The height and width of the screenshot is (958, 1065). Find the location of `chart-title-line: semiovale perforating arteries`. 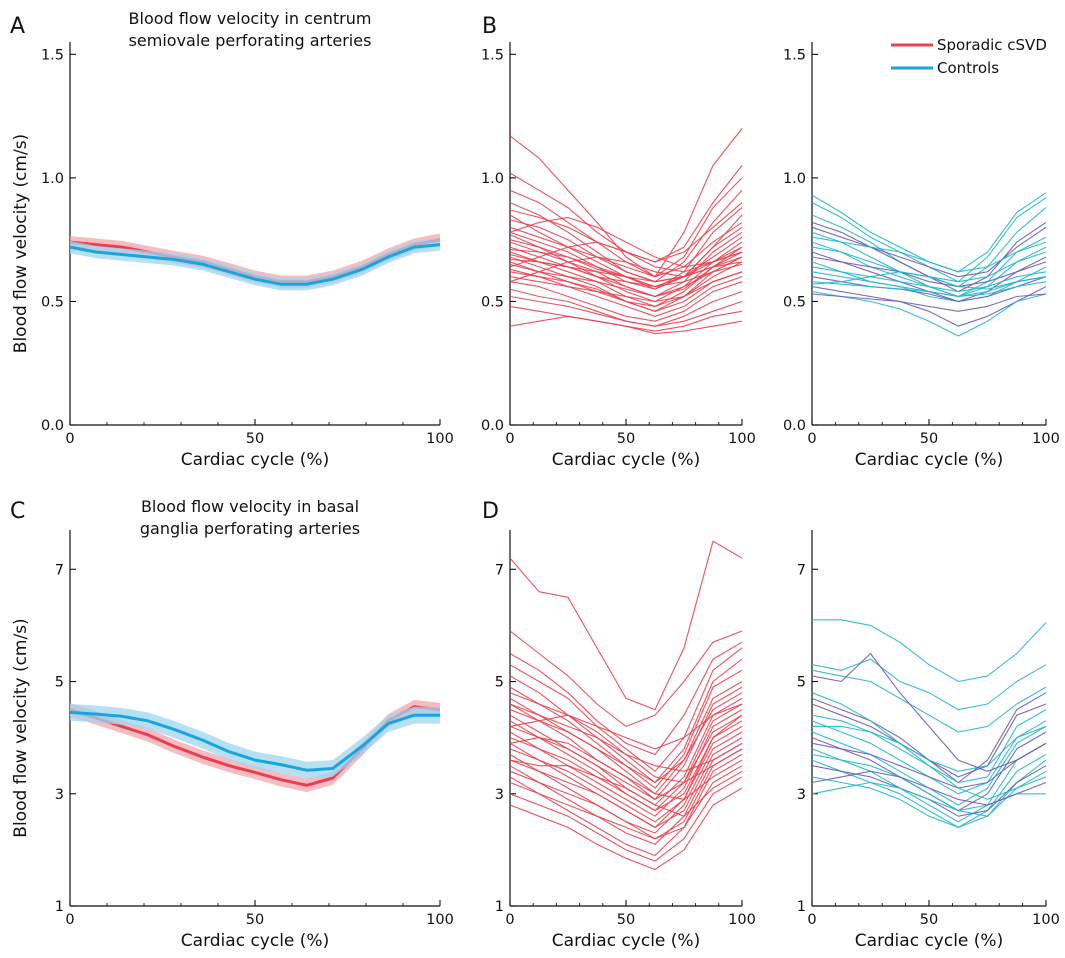

chart-title-line: semiovale perforating arteries is located at coordinates (250, 40).